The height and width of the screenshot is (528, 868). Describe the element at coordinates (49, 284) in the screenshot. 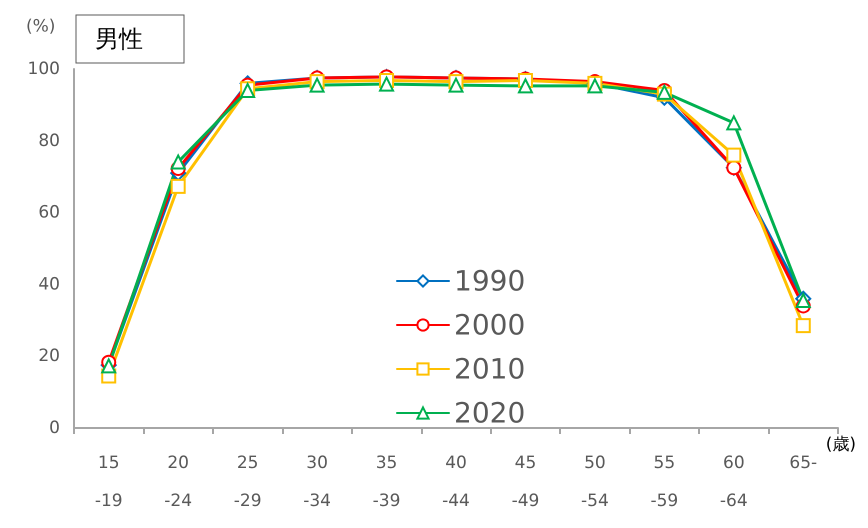

I see `y-tick-label: 40` at that location.